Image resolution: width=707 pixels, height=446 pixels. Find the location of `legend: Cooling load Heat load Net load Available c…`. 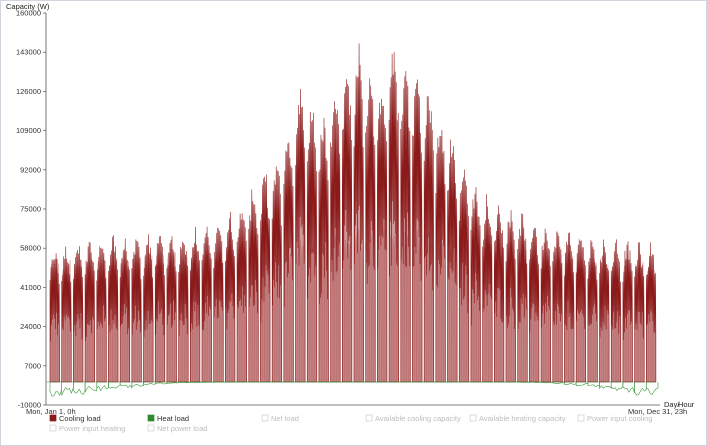

legend: Cooling load Heat load Net load Available c… is located at coordinates (350, 423).